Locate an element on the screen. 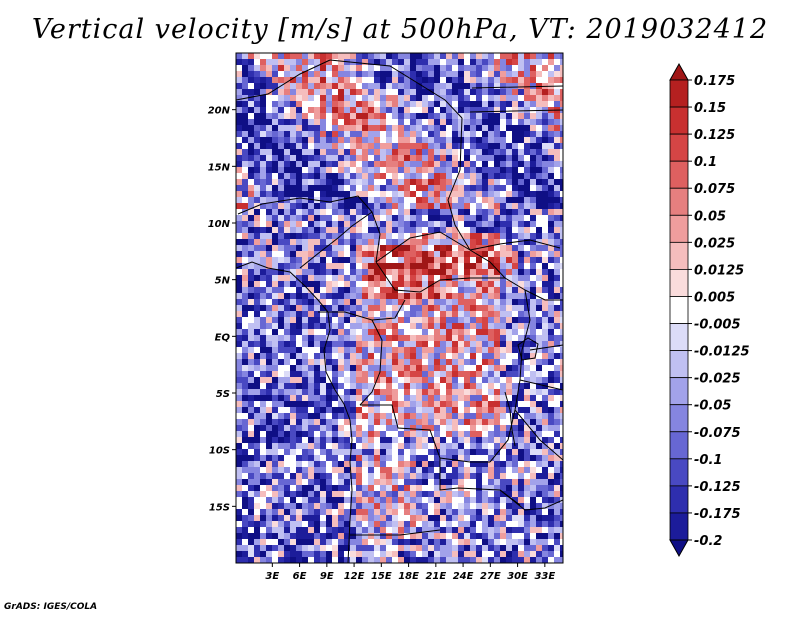 This screenshot has width=800, height=618. border-mali-niger is located at coordinates (283, 80).